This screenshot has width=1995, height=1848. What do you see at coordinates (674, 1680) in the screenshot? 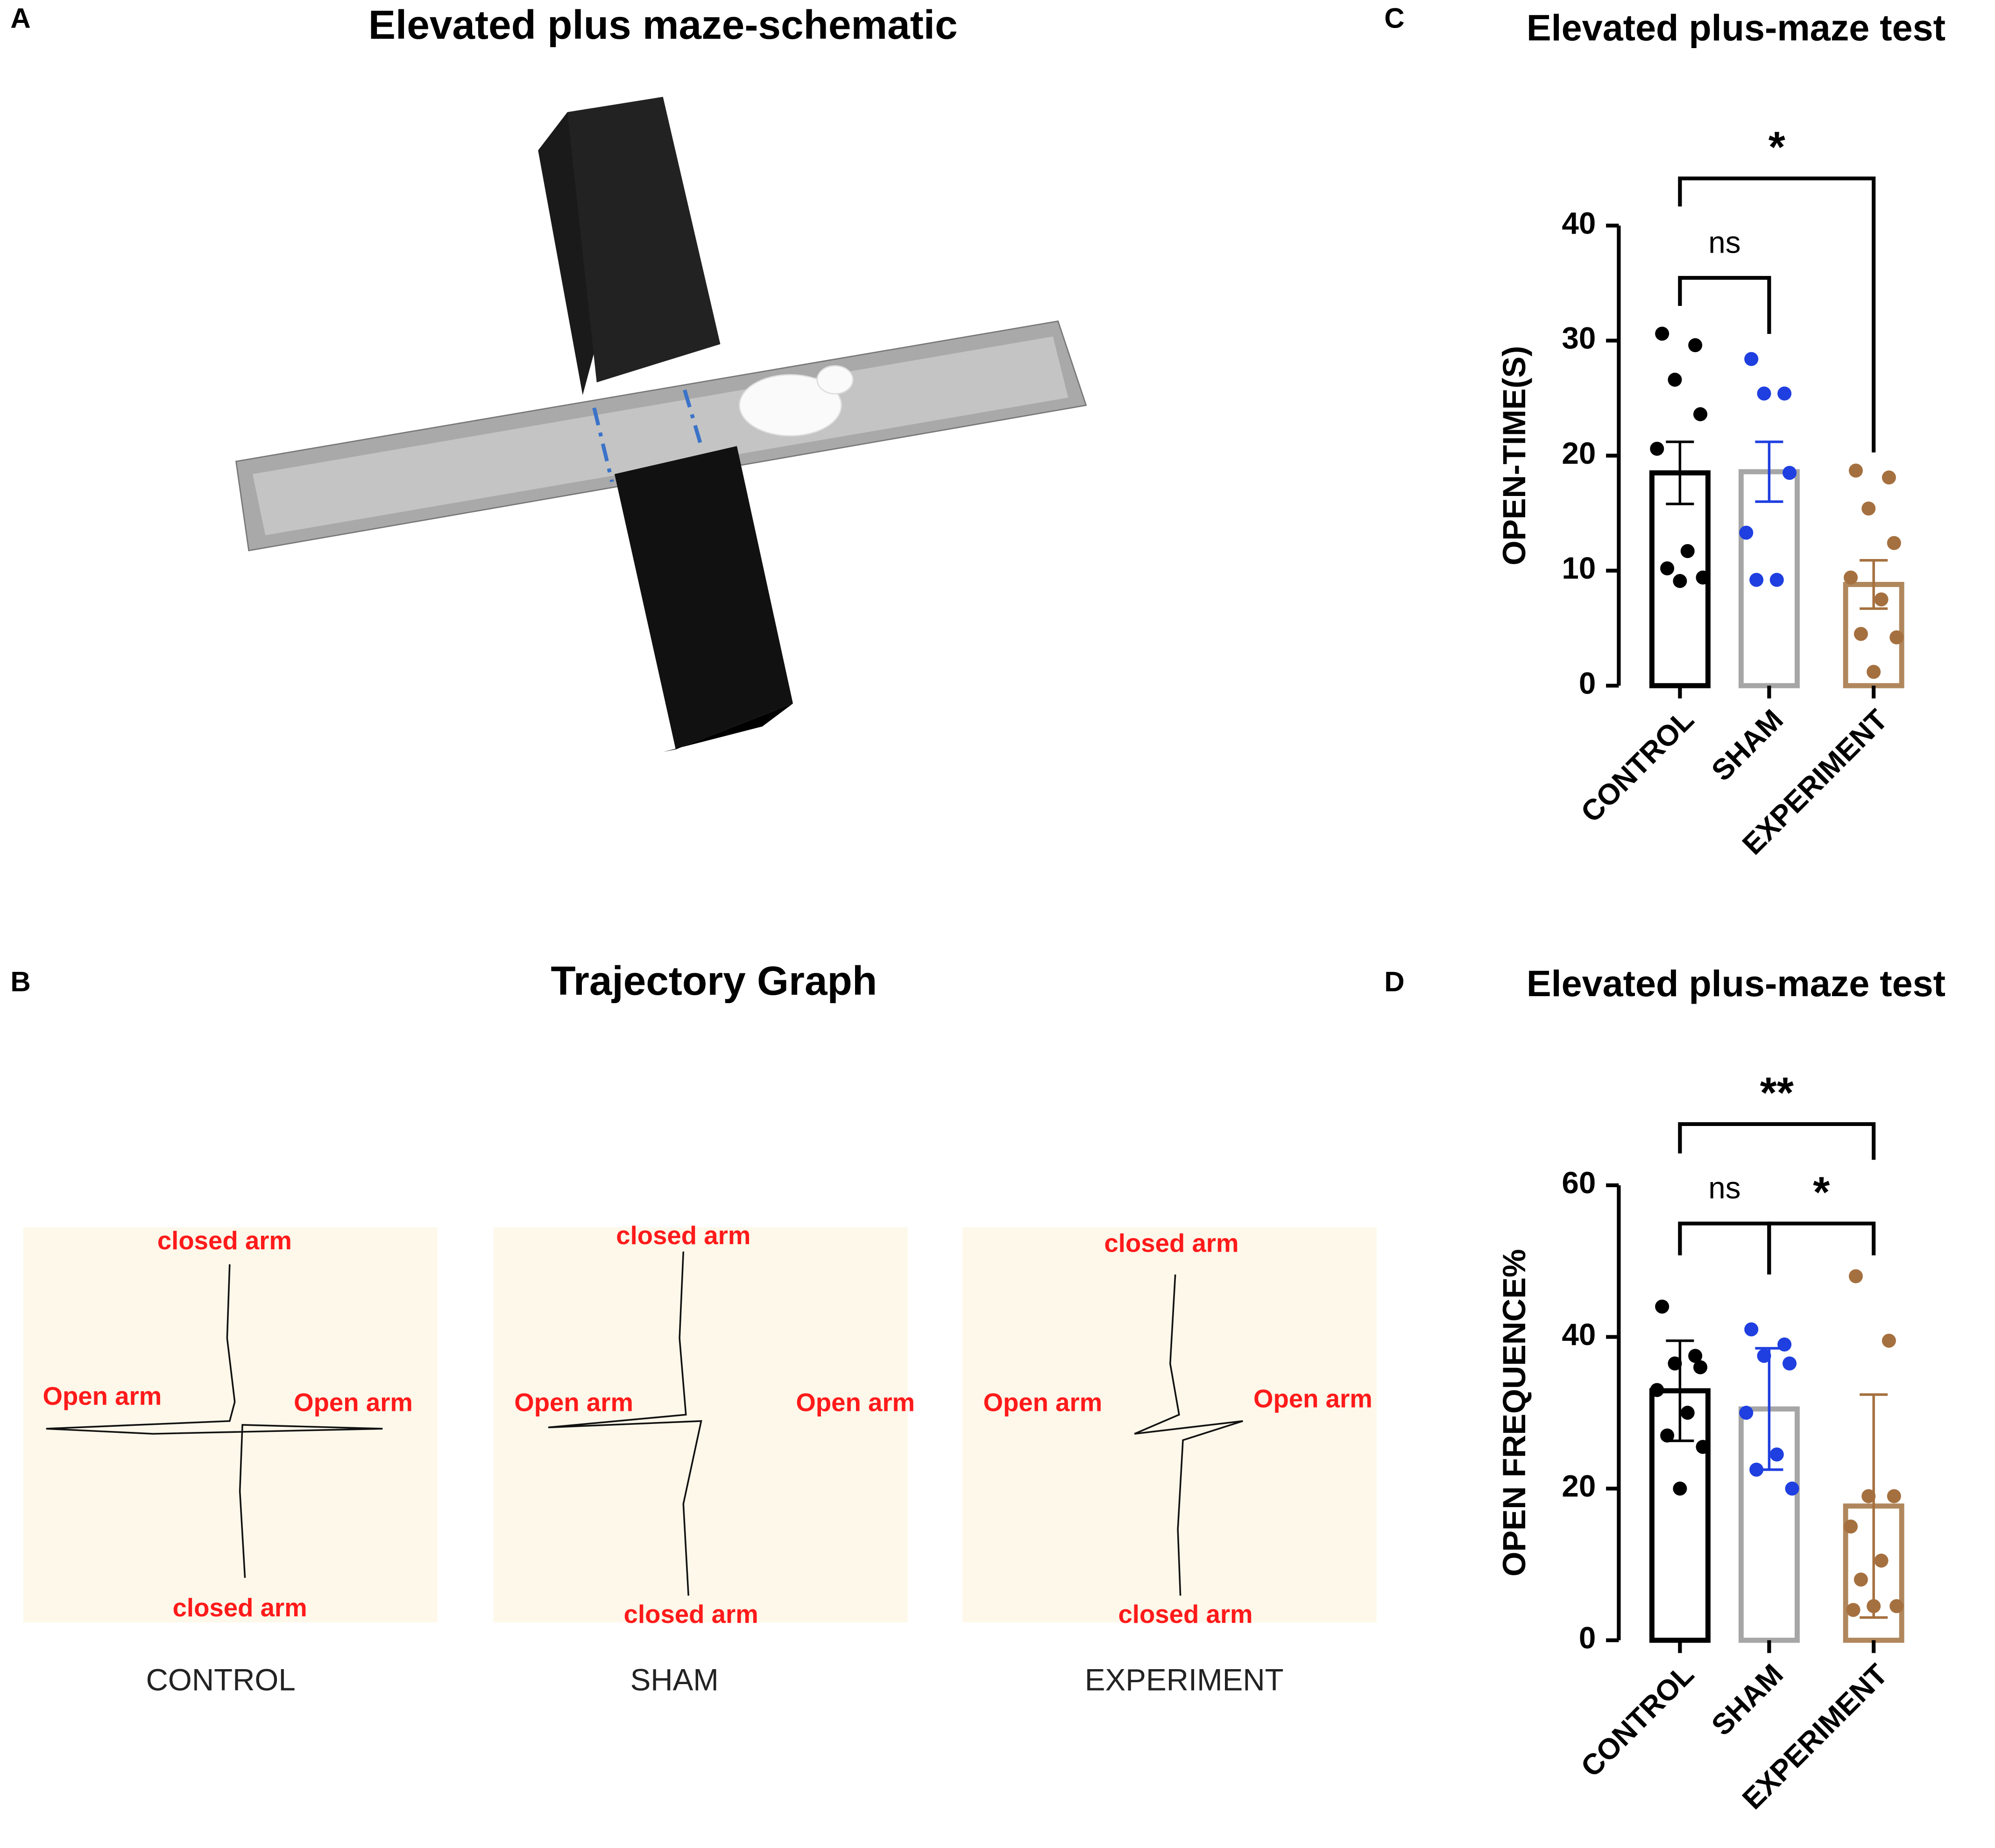
I see `group-label: SHAM` at bounding box center [674, 1680].